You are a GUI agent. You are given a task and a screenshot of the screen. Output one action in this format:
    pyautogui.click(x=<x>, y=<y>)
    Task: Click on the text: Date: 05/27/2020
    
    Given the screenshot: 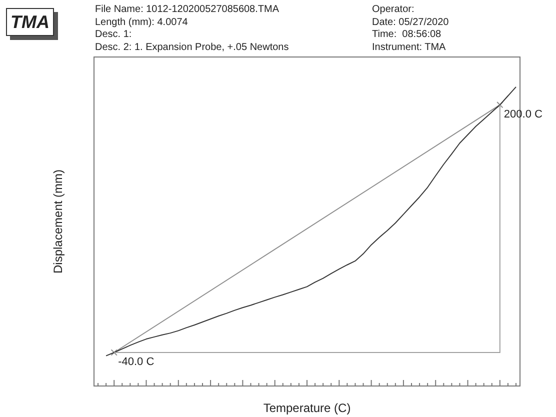 What is the action you would take?
    pyautogui.click(x=410, y=22)
    